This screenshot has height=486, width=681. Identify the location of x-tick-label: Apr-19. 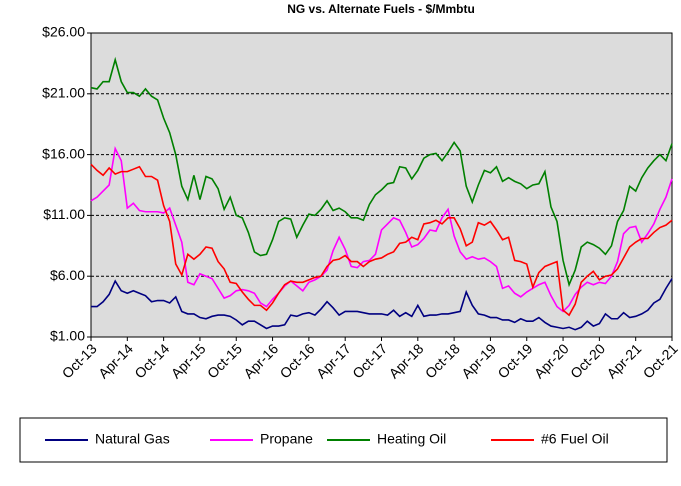
(478, 360).